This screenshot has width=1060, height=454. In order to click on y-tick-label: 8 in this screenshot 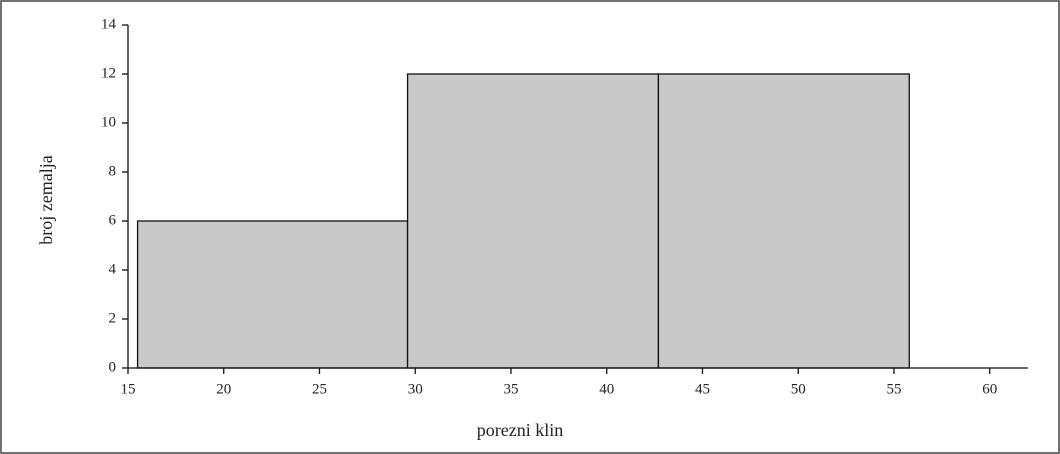, I will do `click(113, 171)`.